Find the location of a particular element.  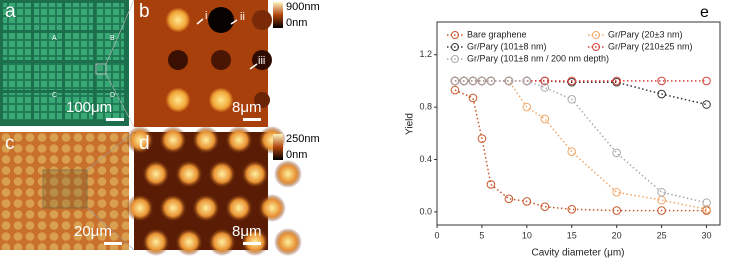

legend-label: Gr/Pary (101±8 nm / 200 nm depth) is located at coordinates (538, 58).